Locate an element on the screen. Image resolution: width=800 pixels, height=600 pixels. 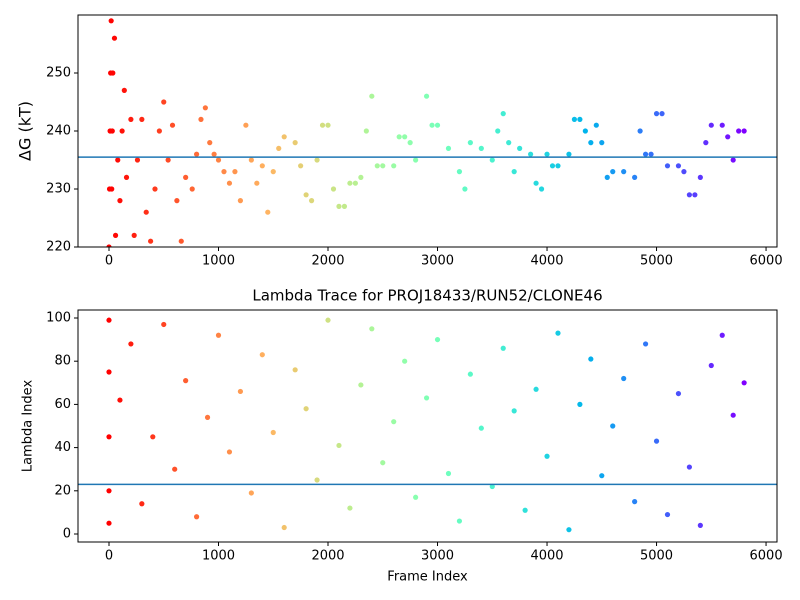
x-axis-label: Frame Index is located at coordinates (427, 577).